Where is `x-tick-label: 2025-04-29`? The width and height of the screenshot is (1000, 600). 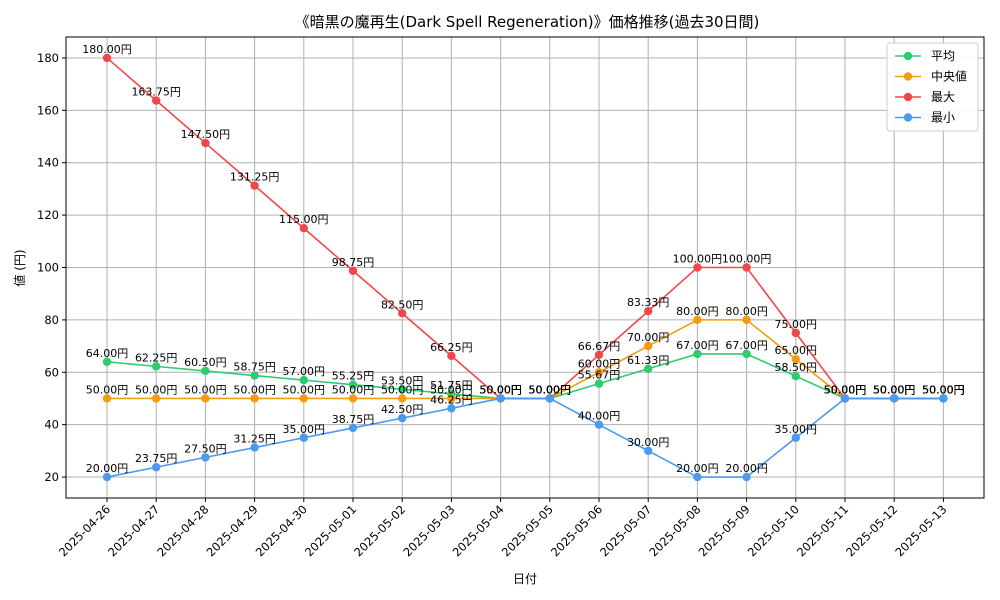 x-tick-label: 2025-04-29 is located at coordinates (232, 530).